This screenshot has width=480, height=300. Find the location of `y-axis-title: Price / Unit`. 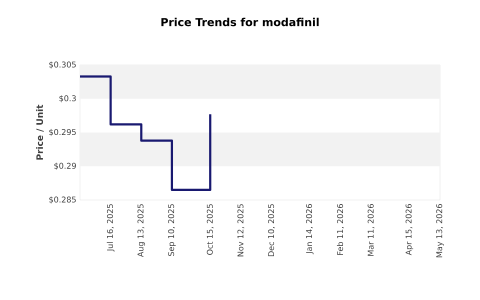

y-axis-title: Price / Unit is located at coordinates (40, 132).